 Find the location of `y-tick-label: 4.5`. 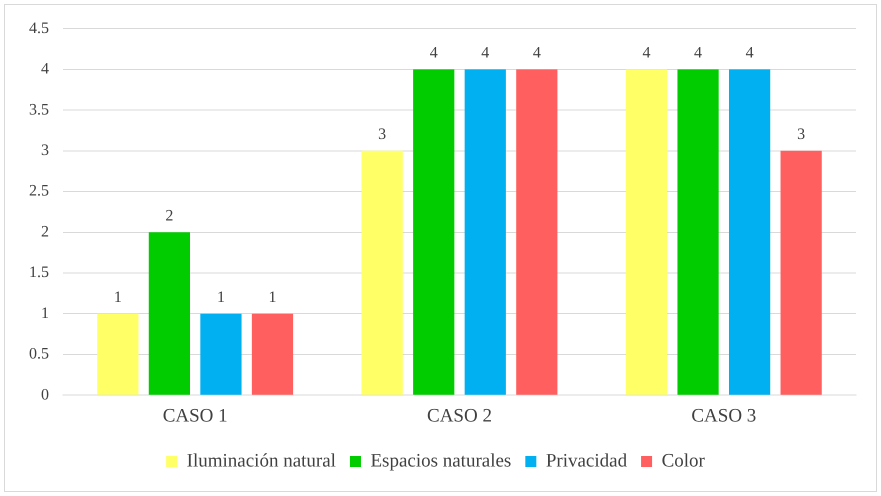

y-tick-label: 4.5 is located at coordinates (39, 28).